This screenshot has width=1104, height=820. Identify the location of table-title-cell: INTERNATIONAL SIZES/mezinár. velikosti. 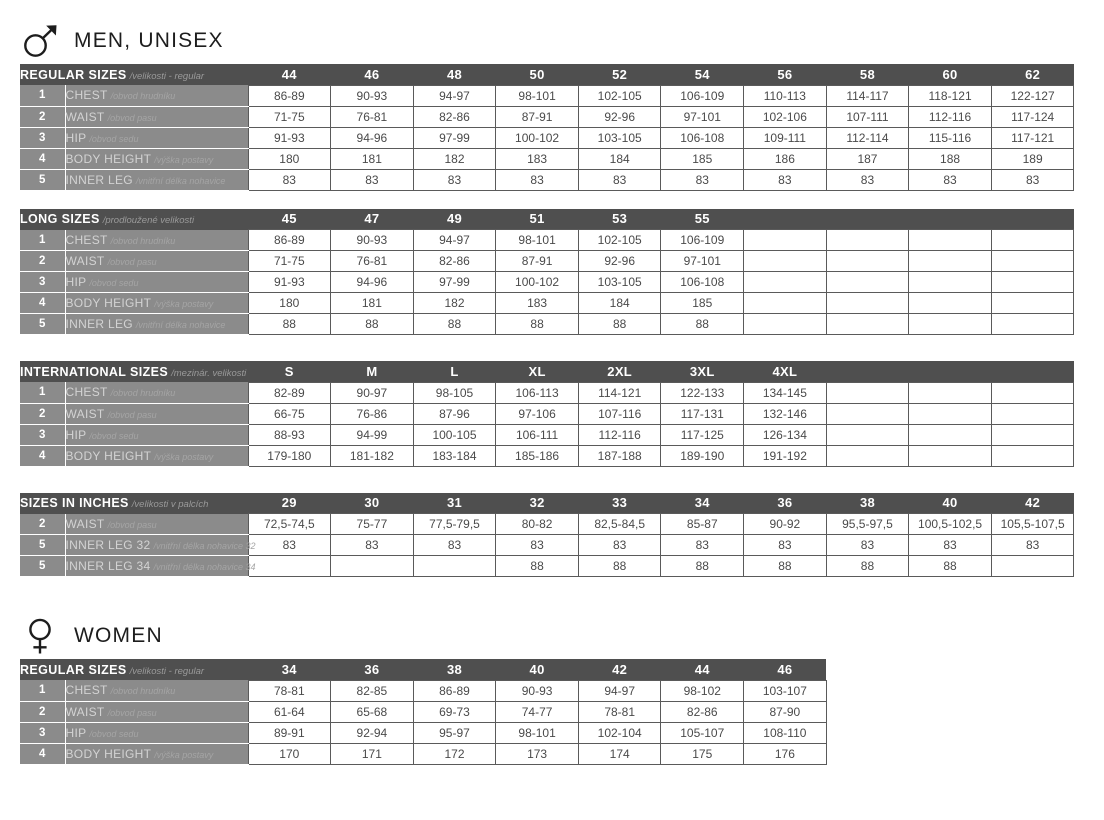
(134, 371).